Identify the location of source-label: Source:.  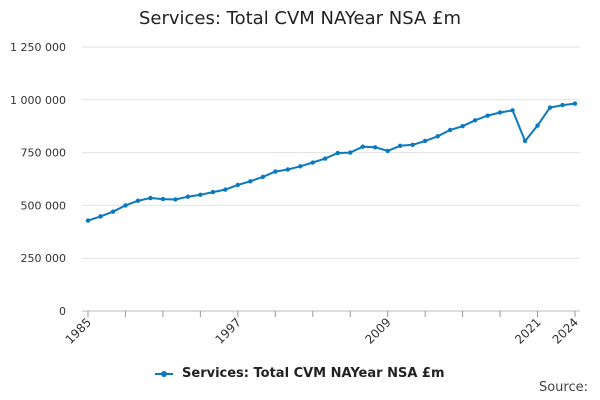
(563, 387).